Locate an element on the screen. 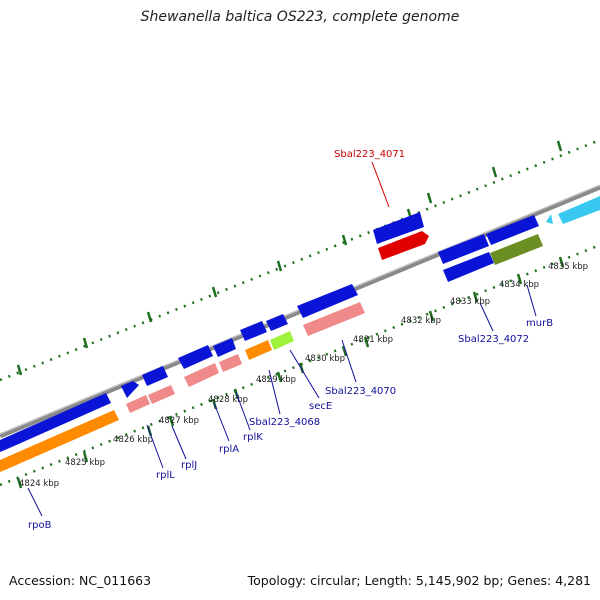 This screenshot has width=600, height=600. scale-label: 4834 kbp is located at coordinates (519, 285).